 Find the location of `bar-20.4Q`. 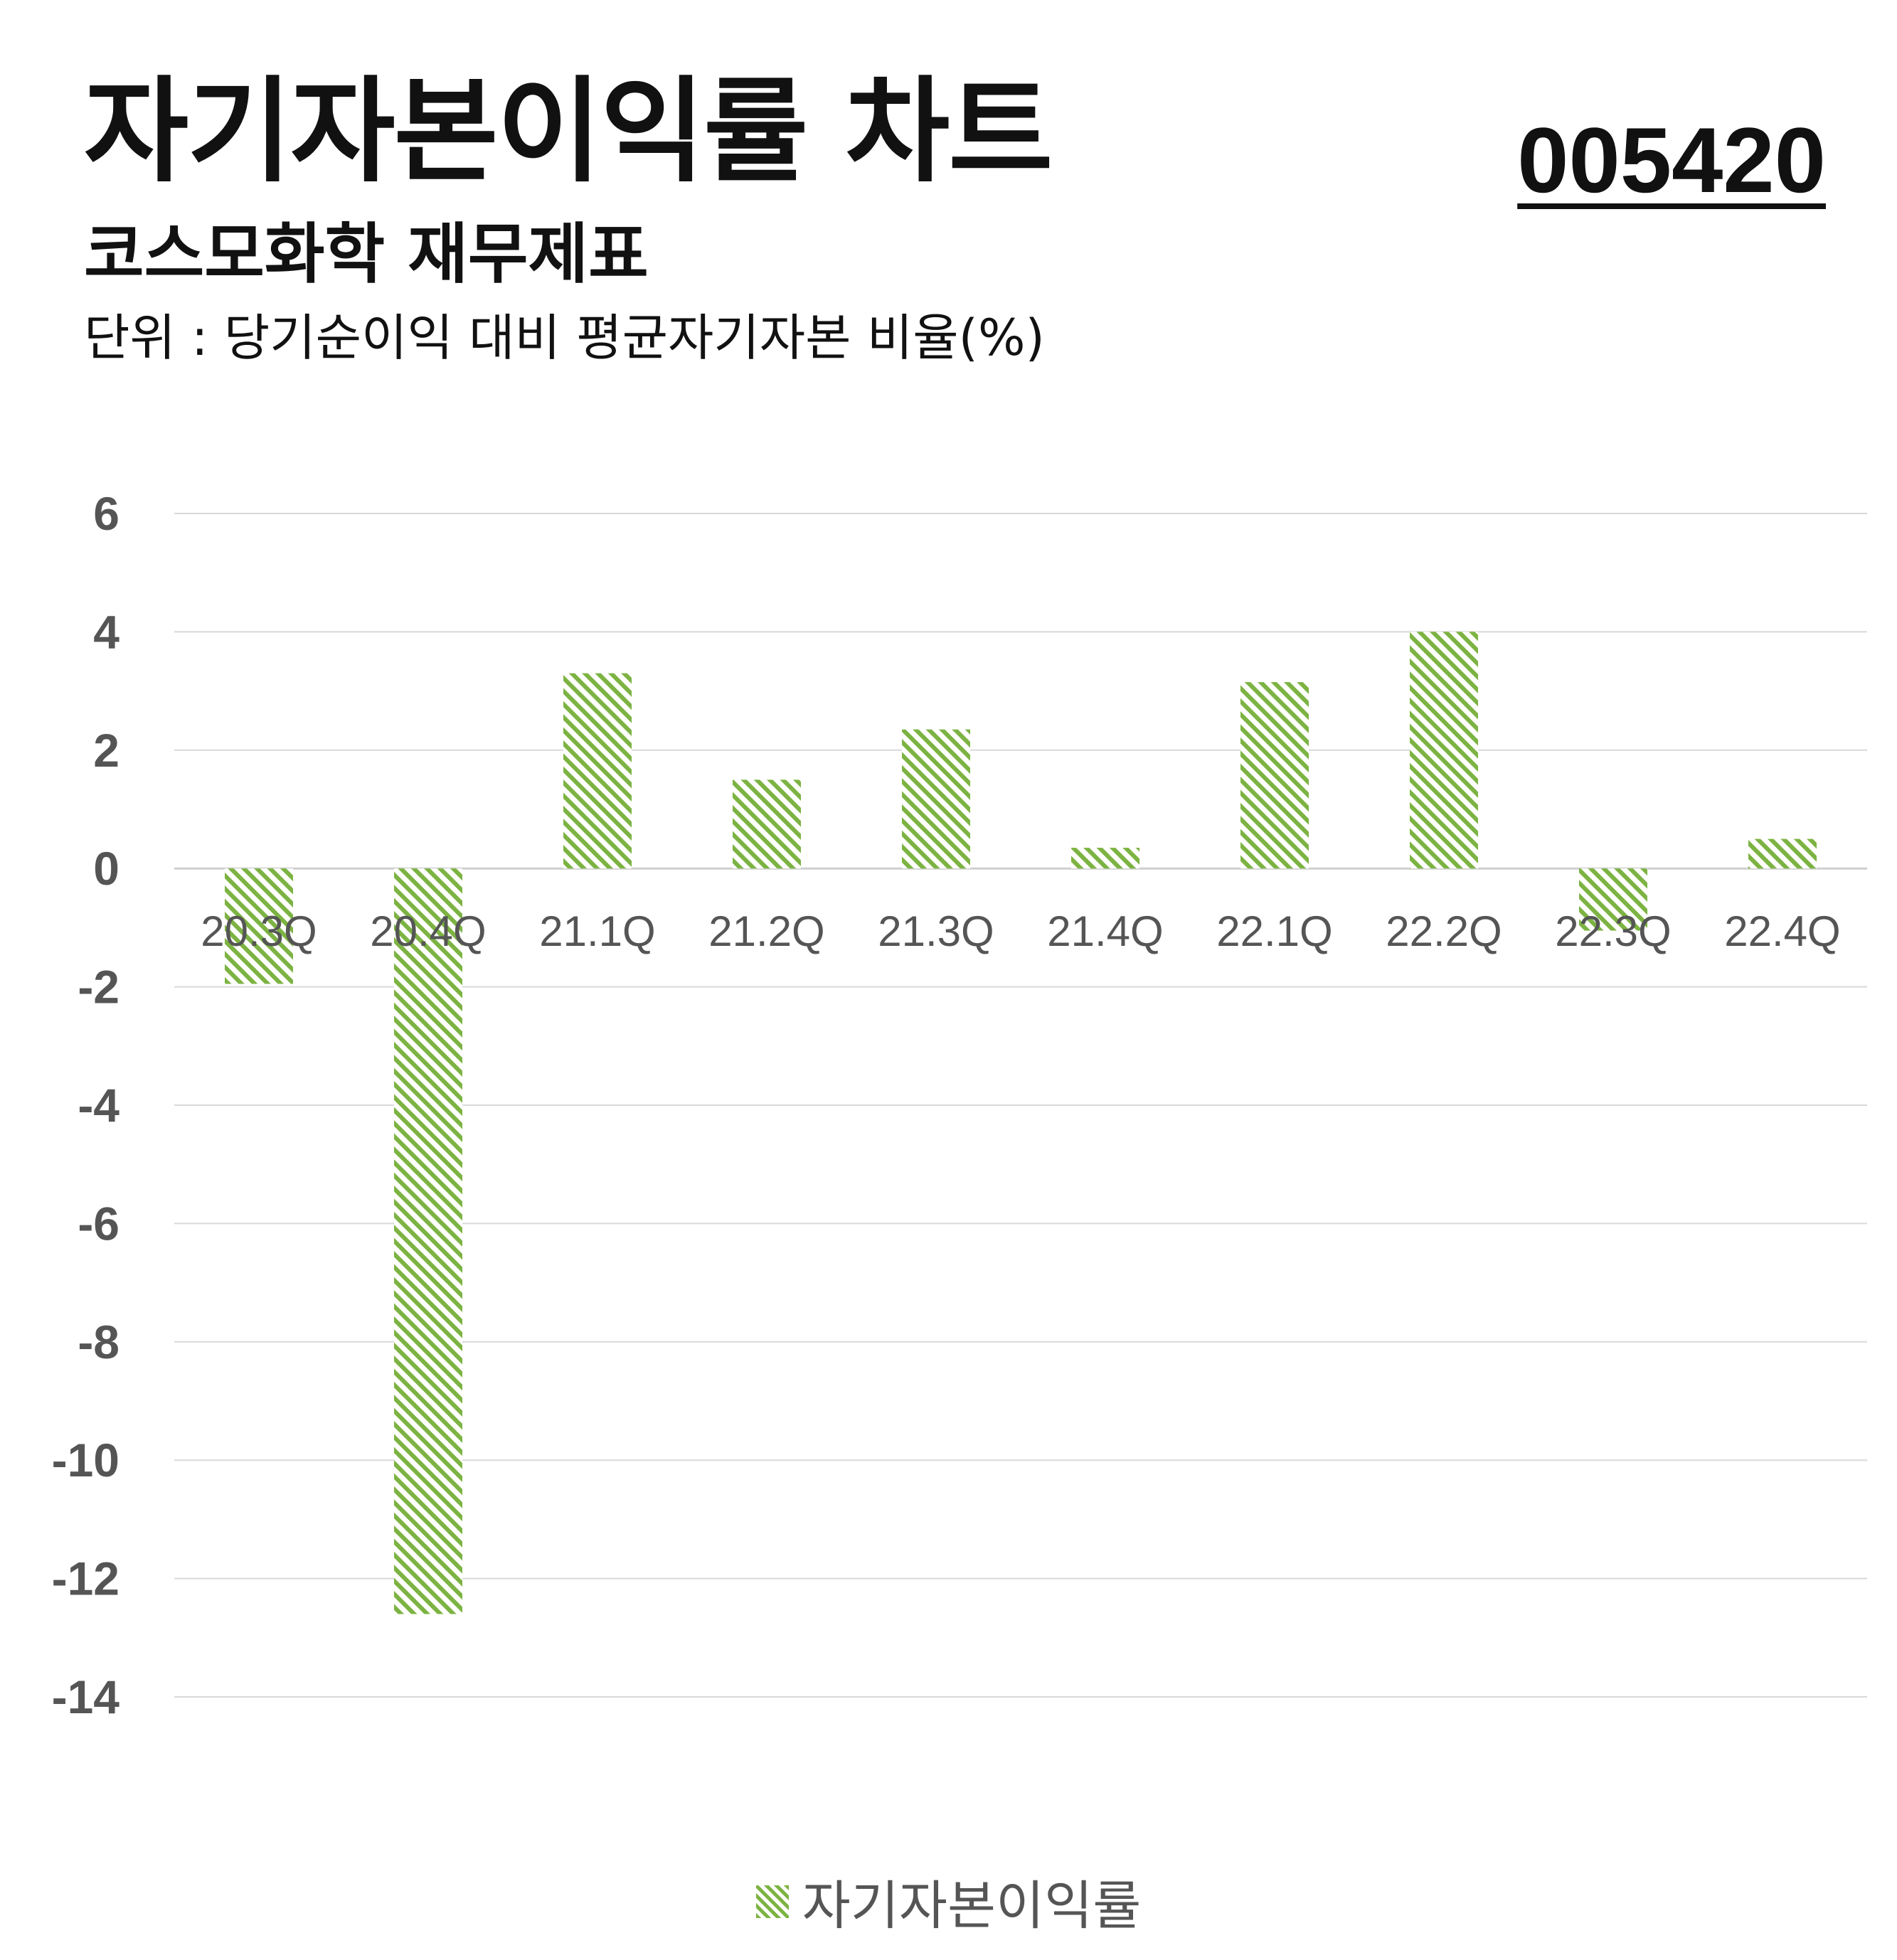

bar-20.4Q is located at coordinates (428, 1241).